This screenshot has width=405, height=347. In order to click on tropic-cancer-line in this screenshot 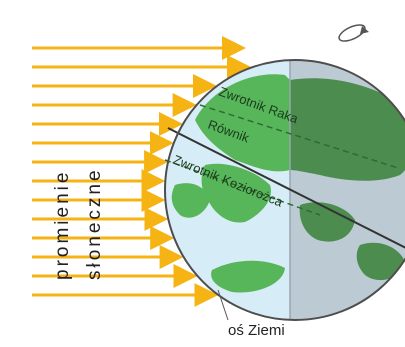, I will do `click(299, 136)`.